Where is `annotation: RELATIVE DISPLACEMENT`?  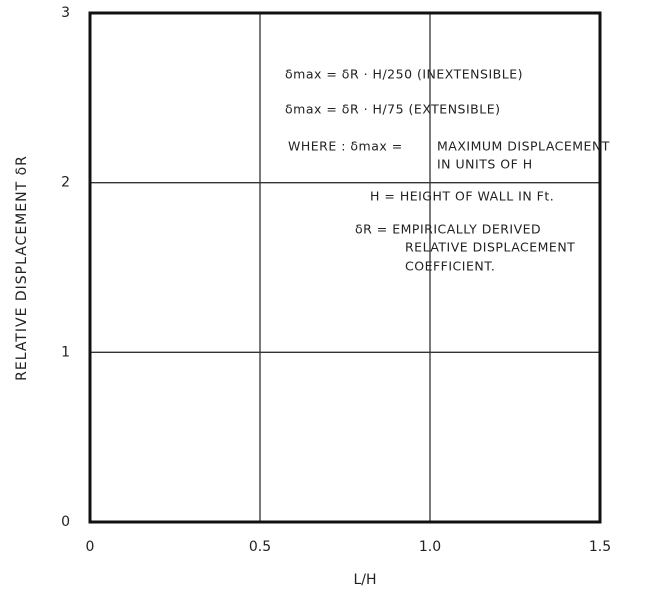
annotation: RELATIVE DISPLACEMENT is located at coordinates (490, 247).